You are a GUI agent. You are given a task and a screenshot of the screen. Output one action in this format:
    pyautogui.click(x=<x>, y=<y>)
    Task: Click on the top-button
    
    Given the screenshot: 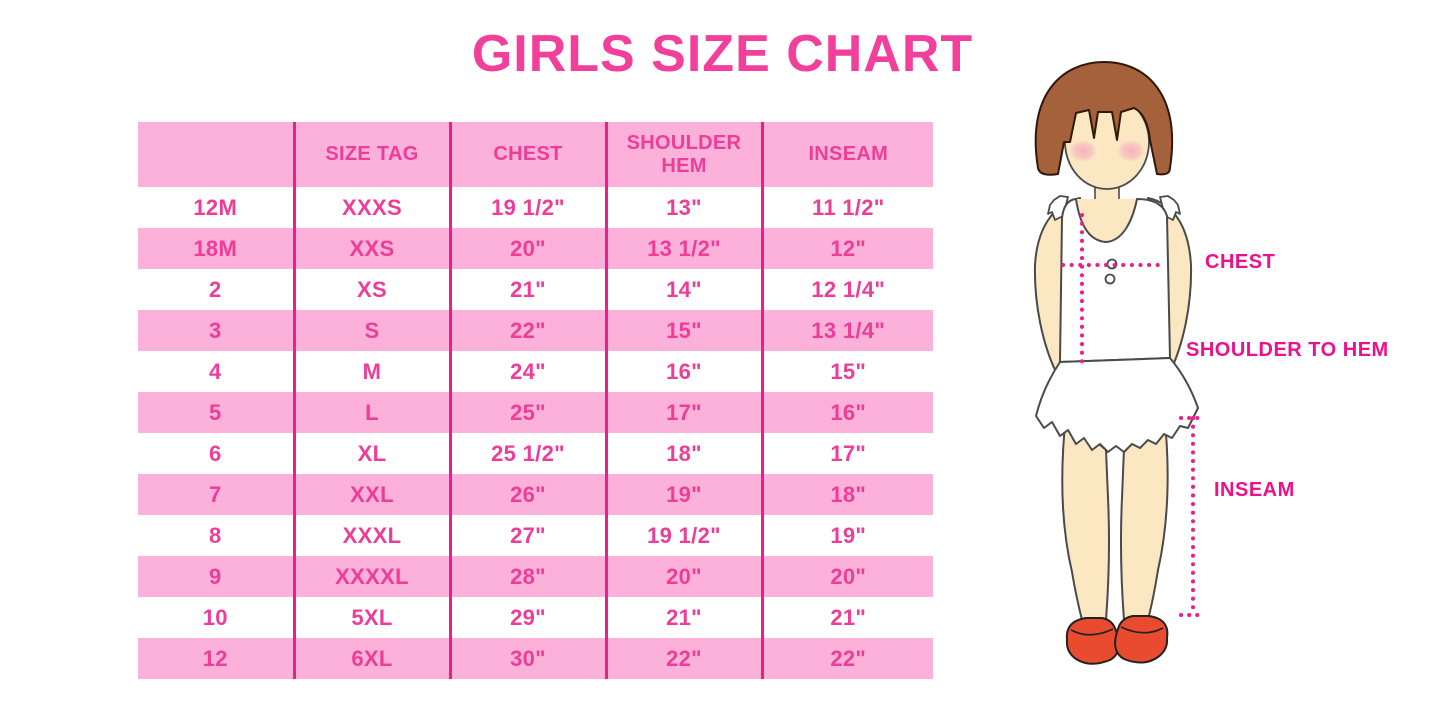 What is the action you would take?
    pyautogui.click(x=1110, y=279)
    